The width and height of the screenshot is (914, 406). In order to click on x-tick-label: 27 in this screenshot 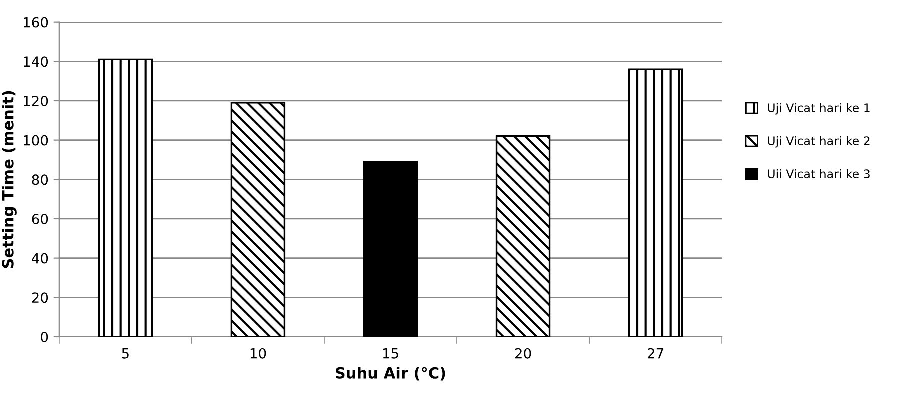, I will do `click(656, 353)`.